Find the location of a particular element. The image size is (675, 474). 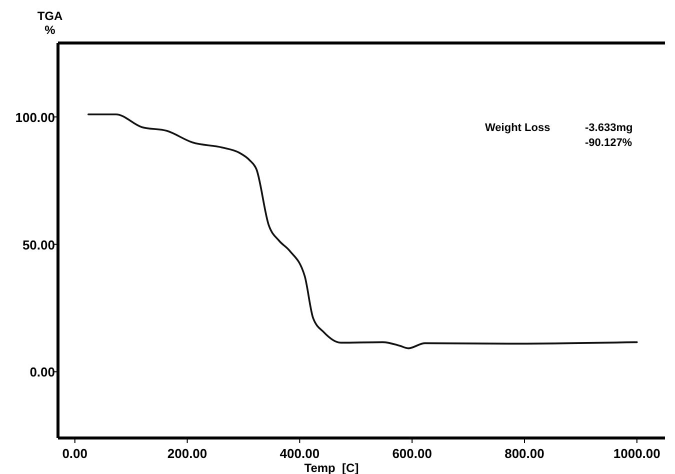

x-tick-label: 200.00 is located at coordinates (187, 453).